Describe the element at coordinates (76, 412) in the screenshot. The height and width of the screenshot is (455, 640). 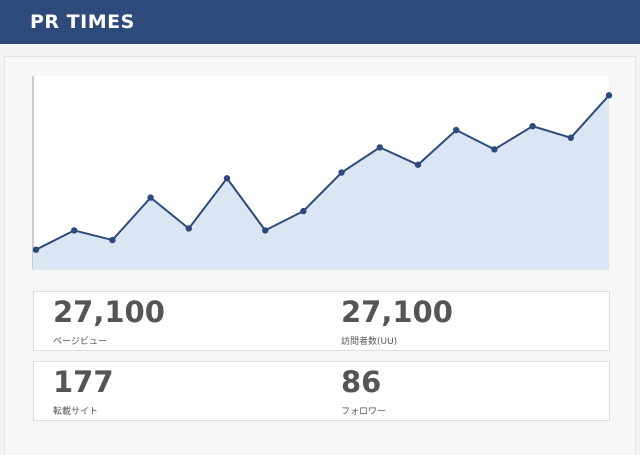
I see `stat-label: 転載サイト` at that location.